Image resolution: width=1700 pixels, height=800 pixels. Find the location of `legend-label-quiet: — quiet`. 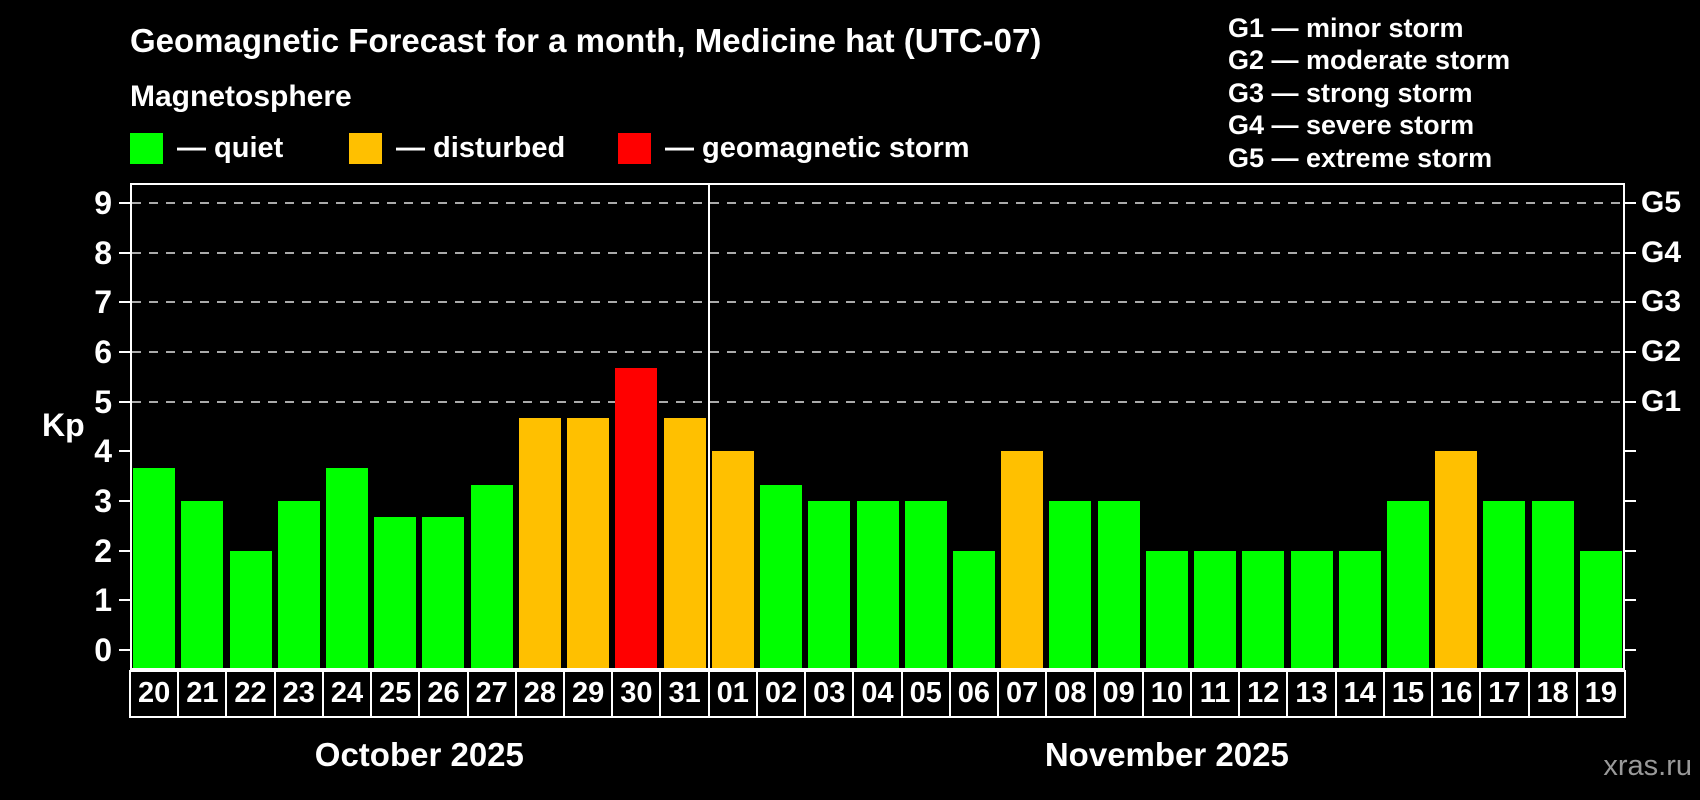

legend-label-quiet: — quiet is located at coordinates (230, 147).